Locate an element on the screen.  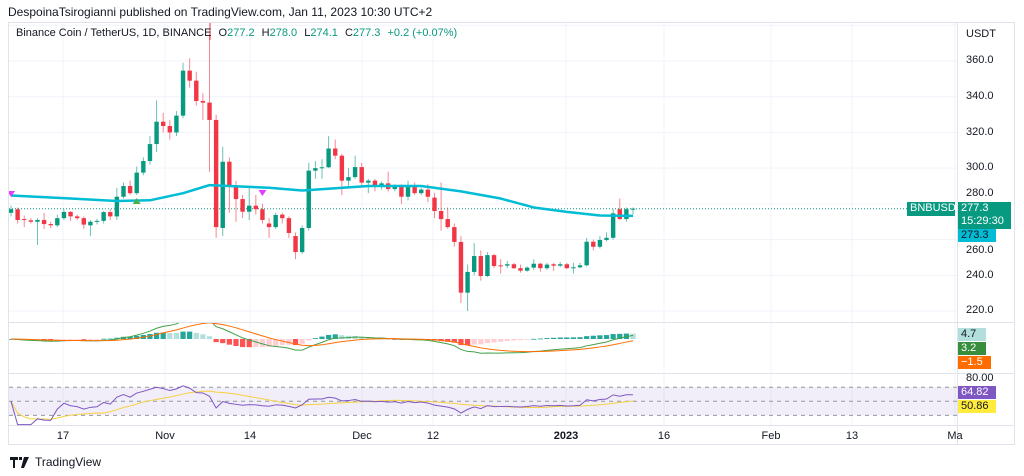
time-label: 12 is located at coordinates (433, 436).